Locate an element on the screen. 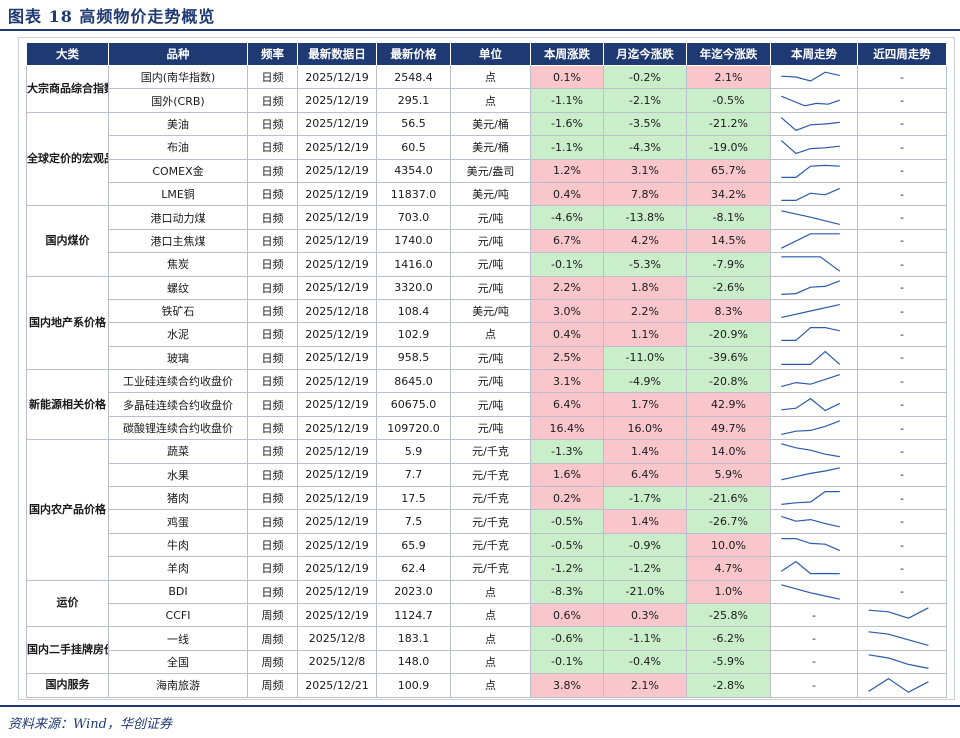  weekly-change-cell: 3.8% is located at coordinates (567, 685).